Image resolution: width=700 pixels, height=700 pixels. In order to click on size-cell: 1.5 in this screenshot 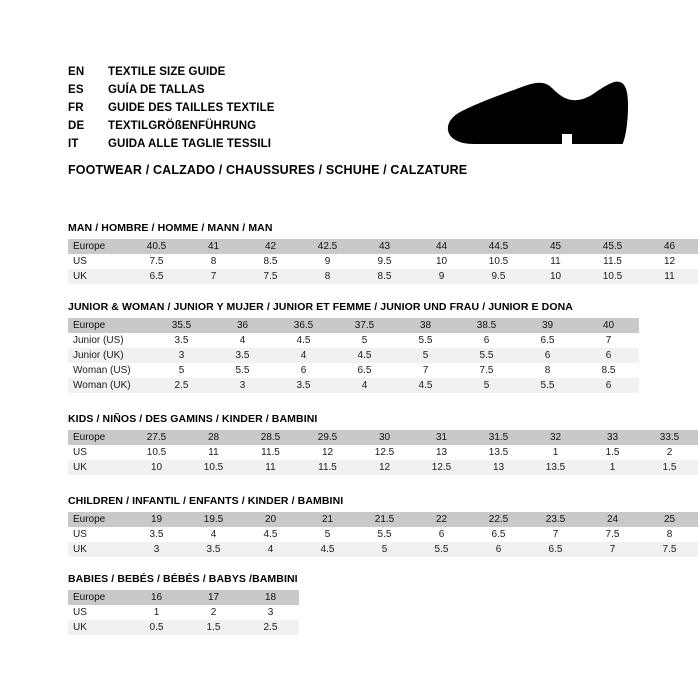, I will do `click(612, 452)`.